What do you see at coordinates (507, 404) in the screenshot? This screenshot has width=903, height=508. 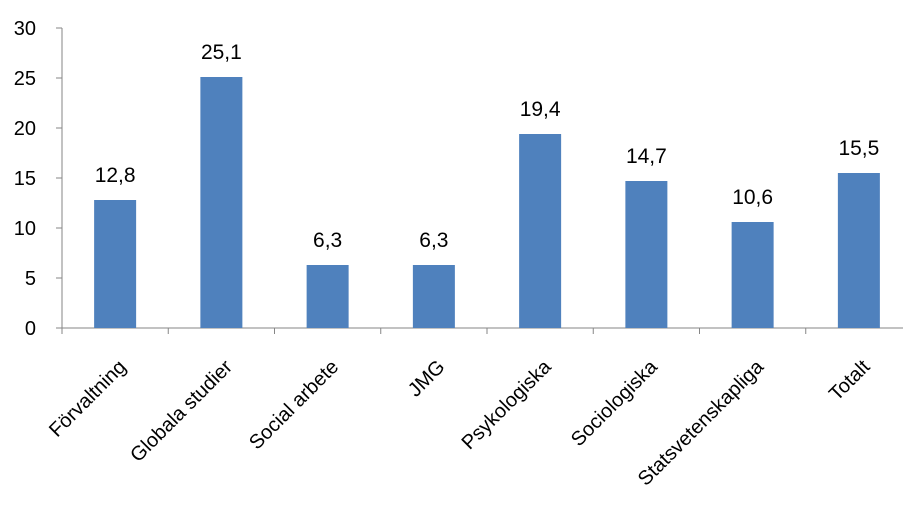 I see `x-tick-label: Psykologiska` at bounding box center [507, 404].